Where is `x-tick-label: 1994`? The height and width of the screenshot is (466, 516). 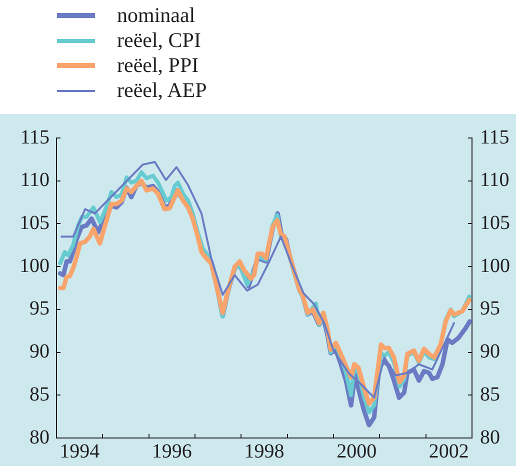 x-tick-label: 1994 is located at coordinates (80, 451).